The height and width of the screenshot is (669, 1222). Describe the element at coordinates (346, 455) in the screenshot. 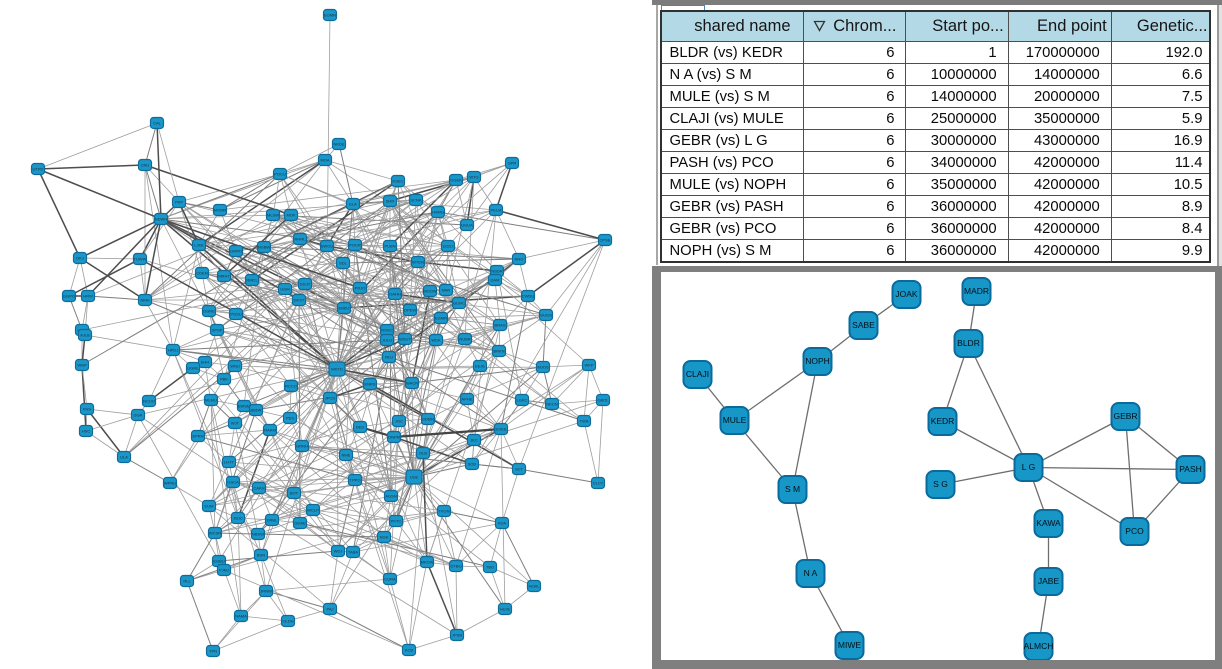

I see `svg-text: NME` at that location.